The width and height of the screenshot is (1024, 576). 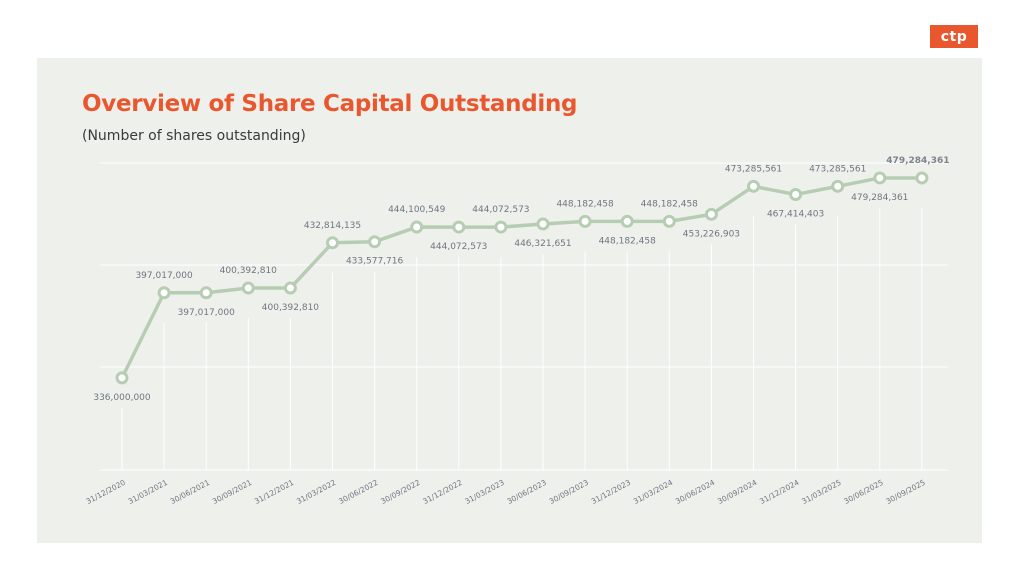 What do you see at coordinates (400, 492) in the screenshot?
I see `x-tick-label-7: 30/09/2022` at bounding box center [400, 492].